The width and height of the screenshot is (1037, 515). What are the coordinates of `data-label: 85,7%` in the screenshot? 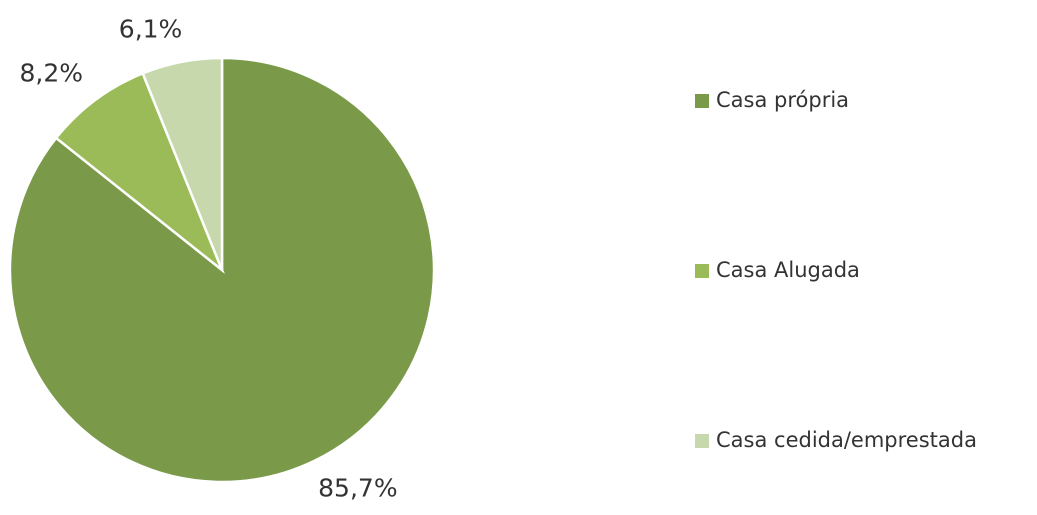 It's located at (357, 488).